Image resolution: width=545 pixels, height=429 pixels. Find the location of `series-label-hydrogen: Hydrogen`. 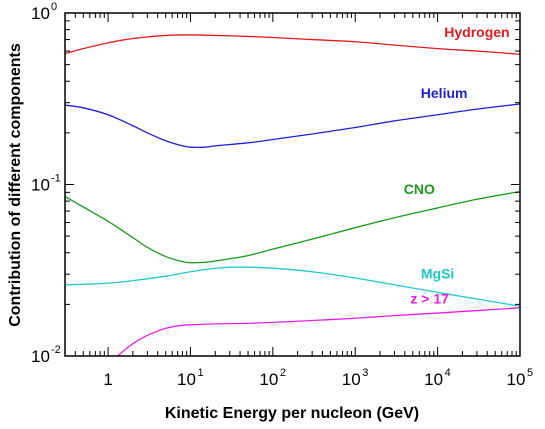

series-label-hydrogen: Hydrogen is located at coordinates (476, 32).